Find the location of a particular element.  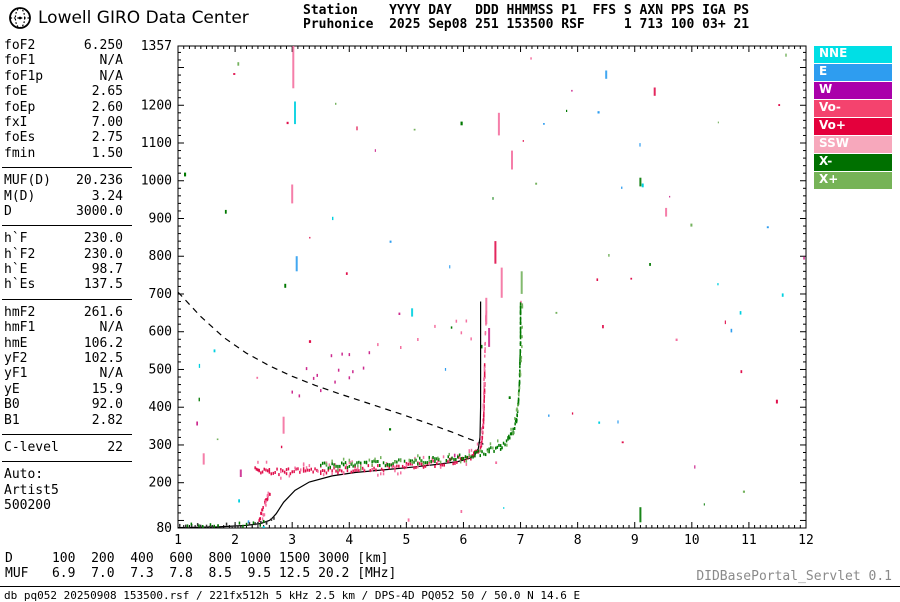

legend-item-vo: Vo+ is located at coordinates (853, 126).